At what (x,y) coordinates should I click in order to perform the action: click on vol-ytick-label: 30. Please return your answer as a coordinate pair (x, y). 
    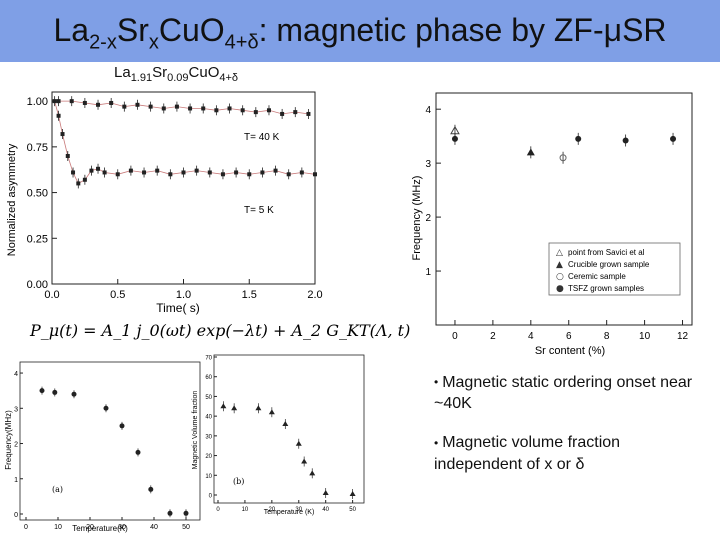
    Looking at the image, I should click on (208, 437).